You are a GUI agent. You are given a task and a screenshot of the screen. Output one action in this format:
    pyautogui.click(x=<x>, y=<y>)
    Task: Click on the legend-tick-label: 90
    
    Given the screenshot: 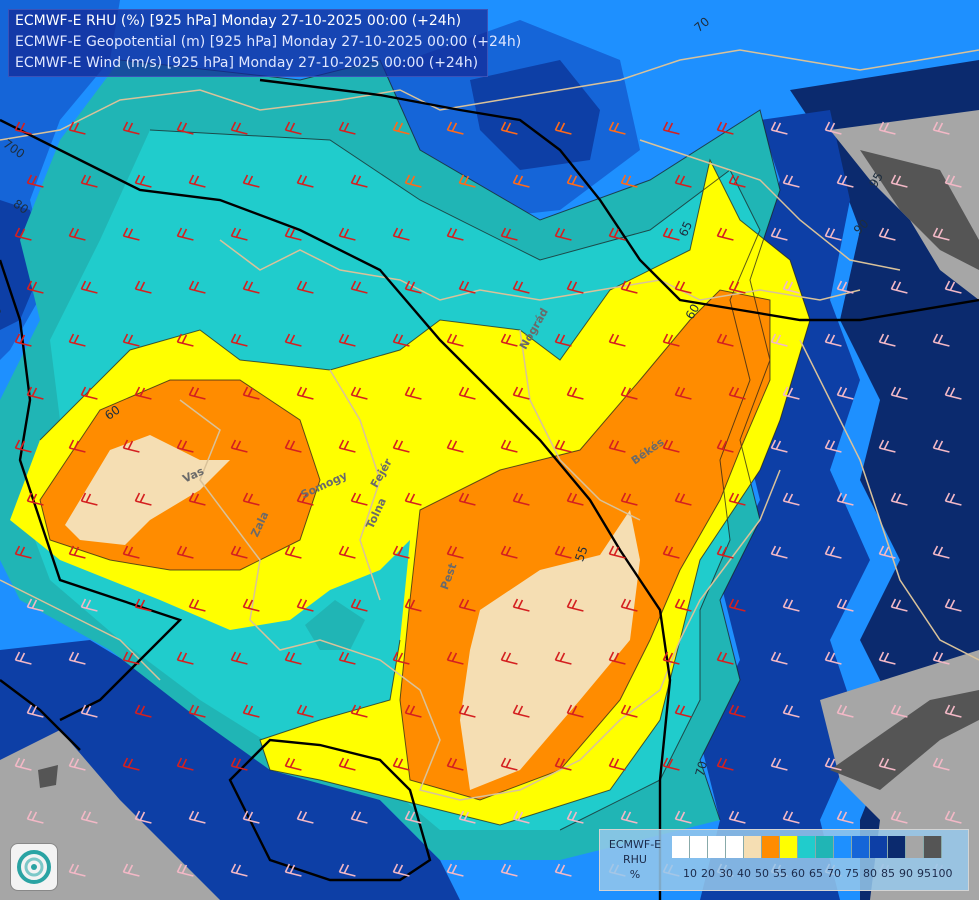 What is the action you would take?
    pyautogui.click(x=906, y=873)
    